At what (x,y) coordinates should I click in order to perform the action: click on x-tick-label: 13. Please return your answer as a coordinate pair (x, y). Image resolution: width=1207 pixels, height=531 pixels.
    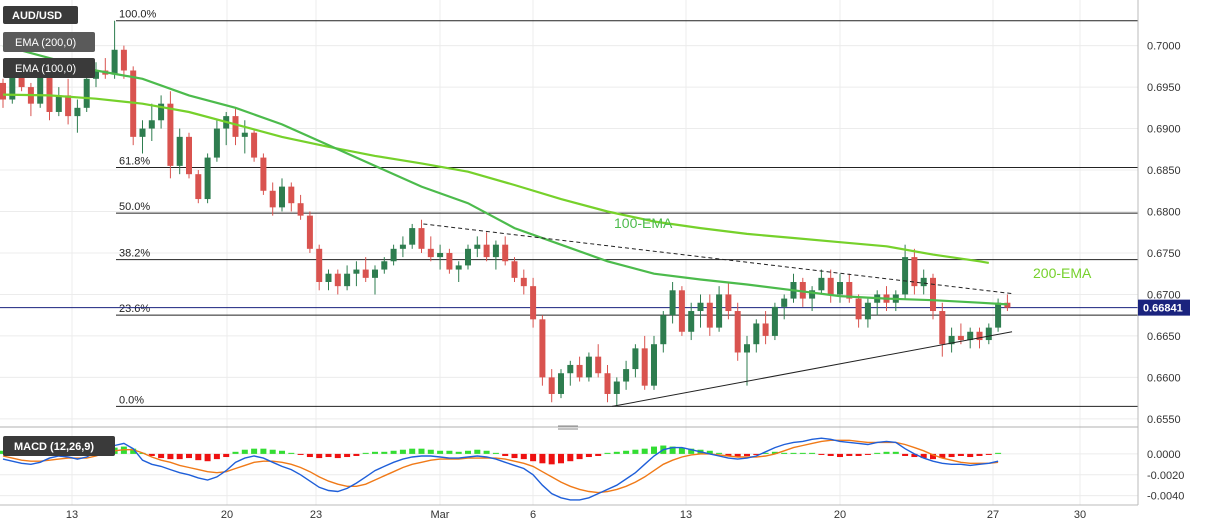
    Looking at the image, I should click on (72, 515).